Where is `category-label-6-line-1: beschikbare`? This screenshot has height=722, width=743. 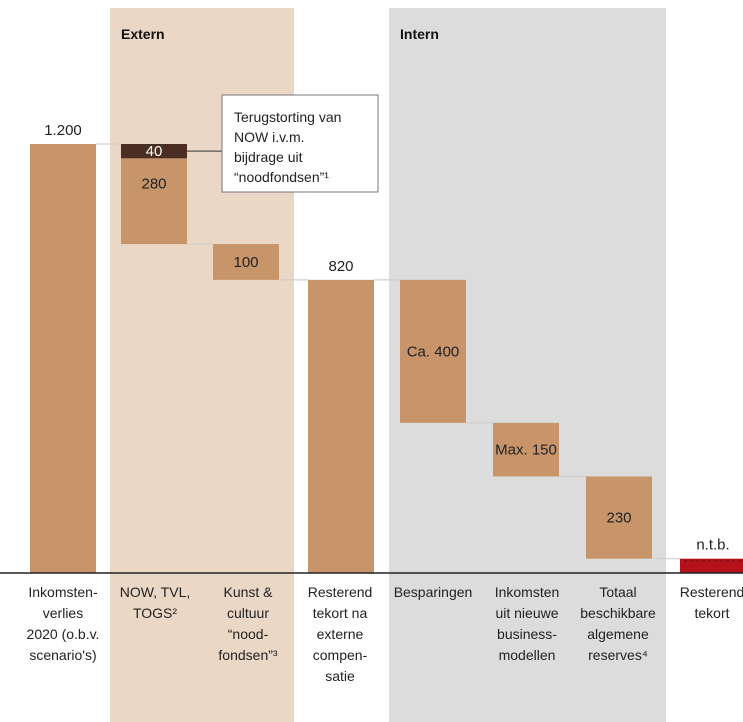 category-label-6-line-1: beschikbare is located at coordinates (618, 613).